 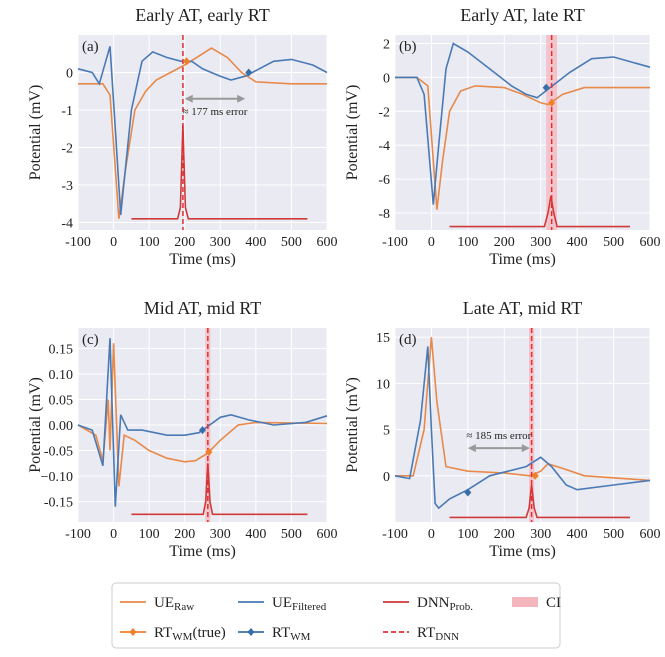 I want to click on chart-title: Mid AT, mid RT, so click(x=203, y=308).